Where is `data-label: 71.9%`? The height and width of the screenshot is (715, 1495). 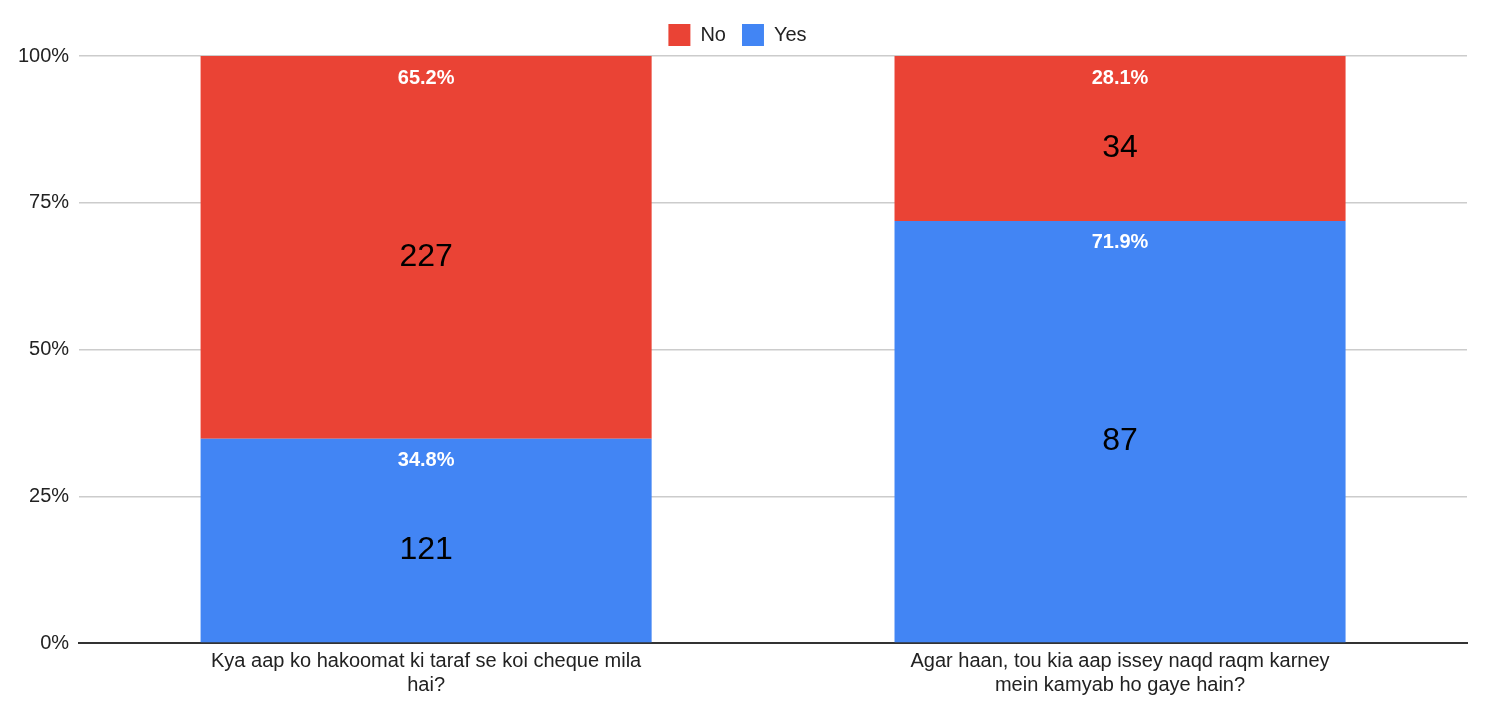 data-label: 71.9% is located at coordinates (1120, 241).